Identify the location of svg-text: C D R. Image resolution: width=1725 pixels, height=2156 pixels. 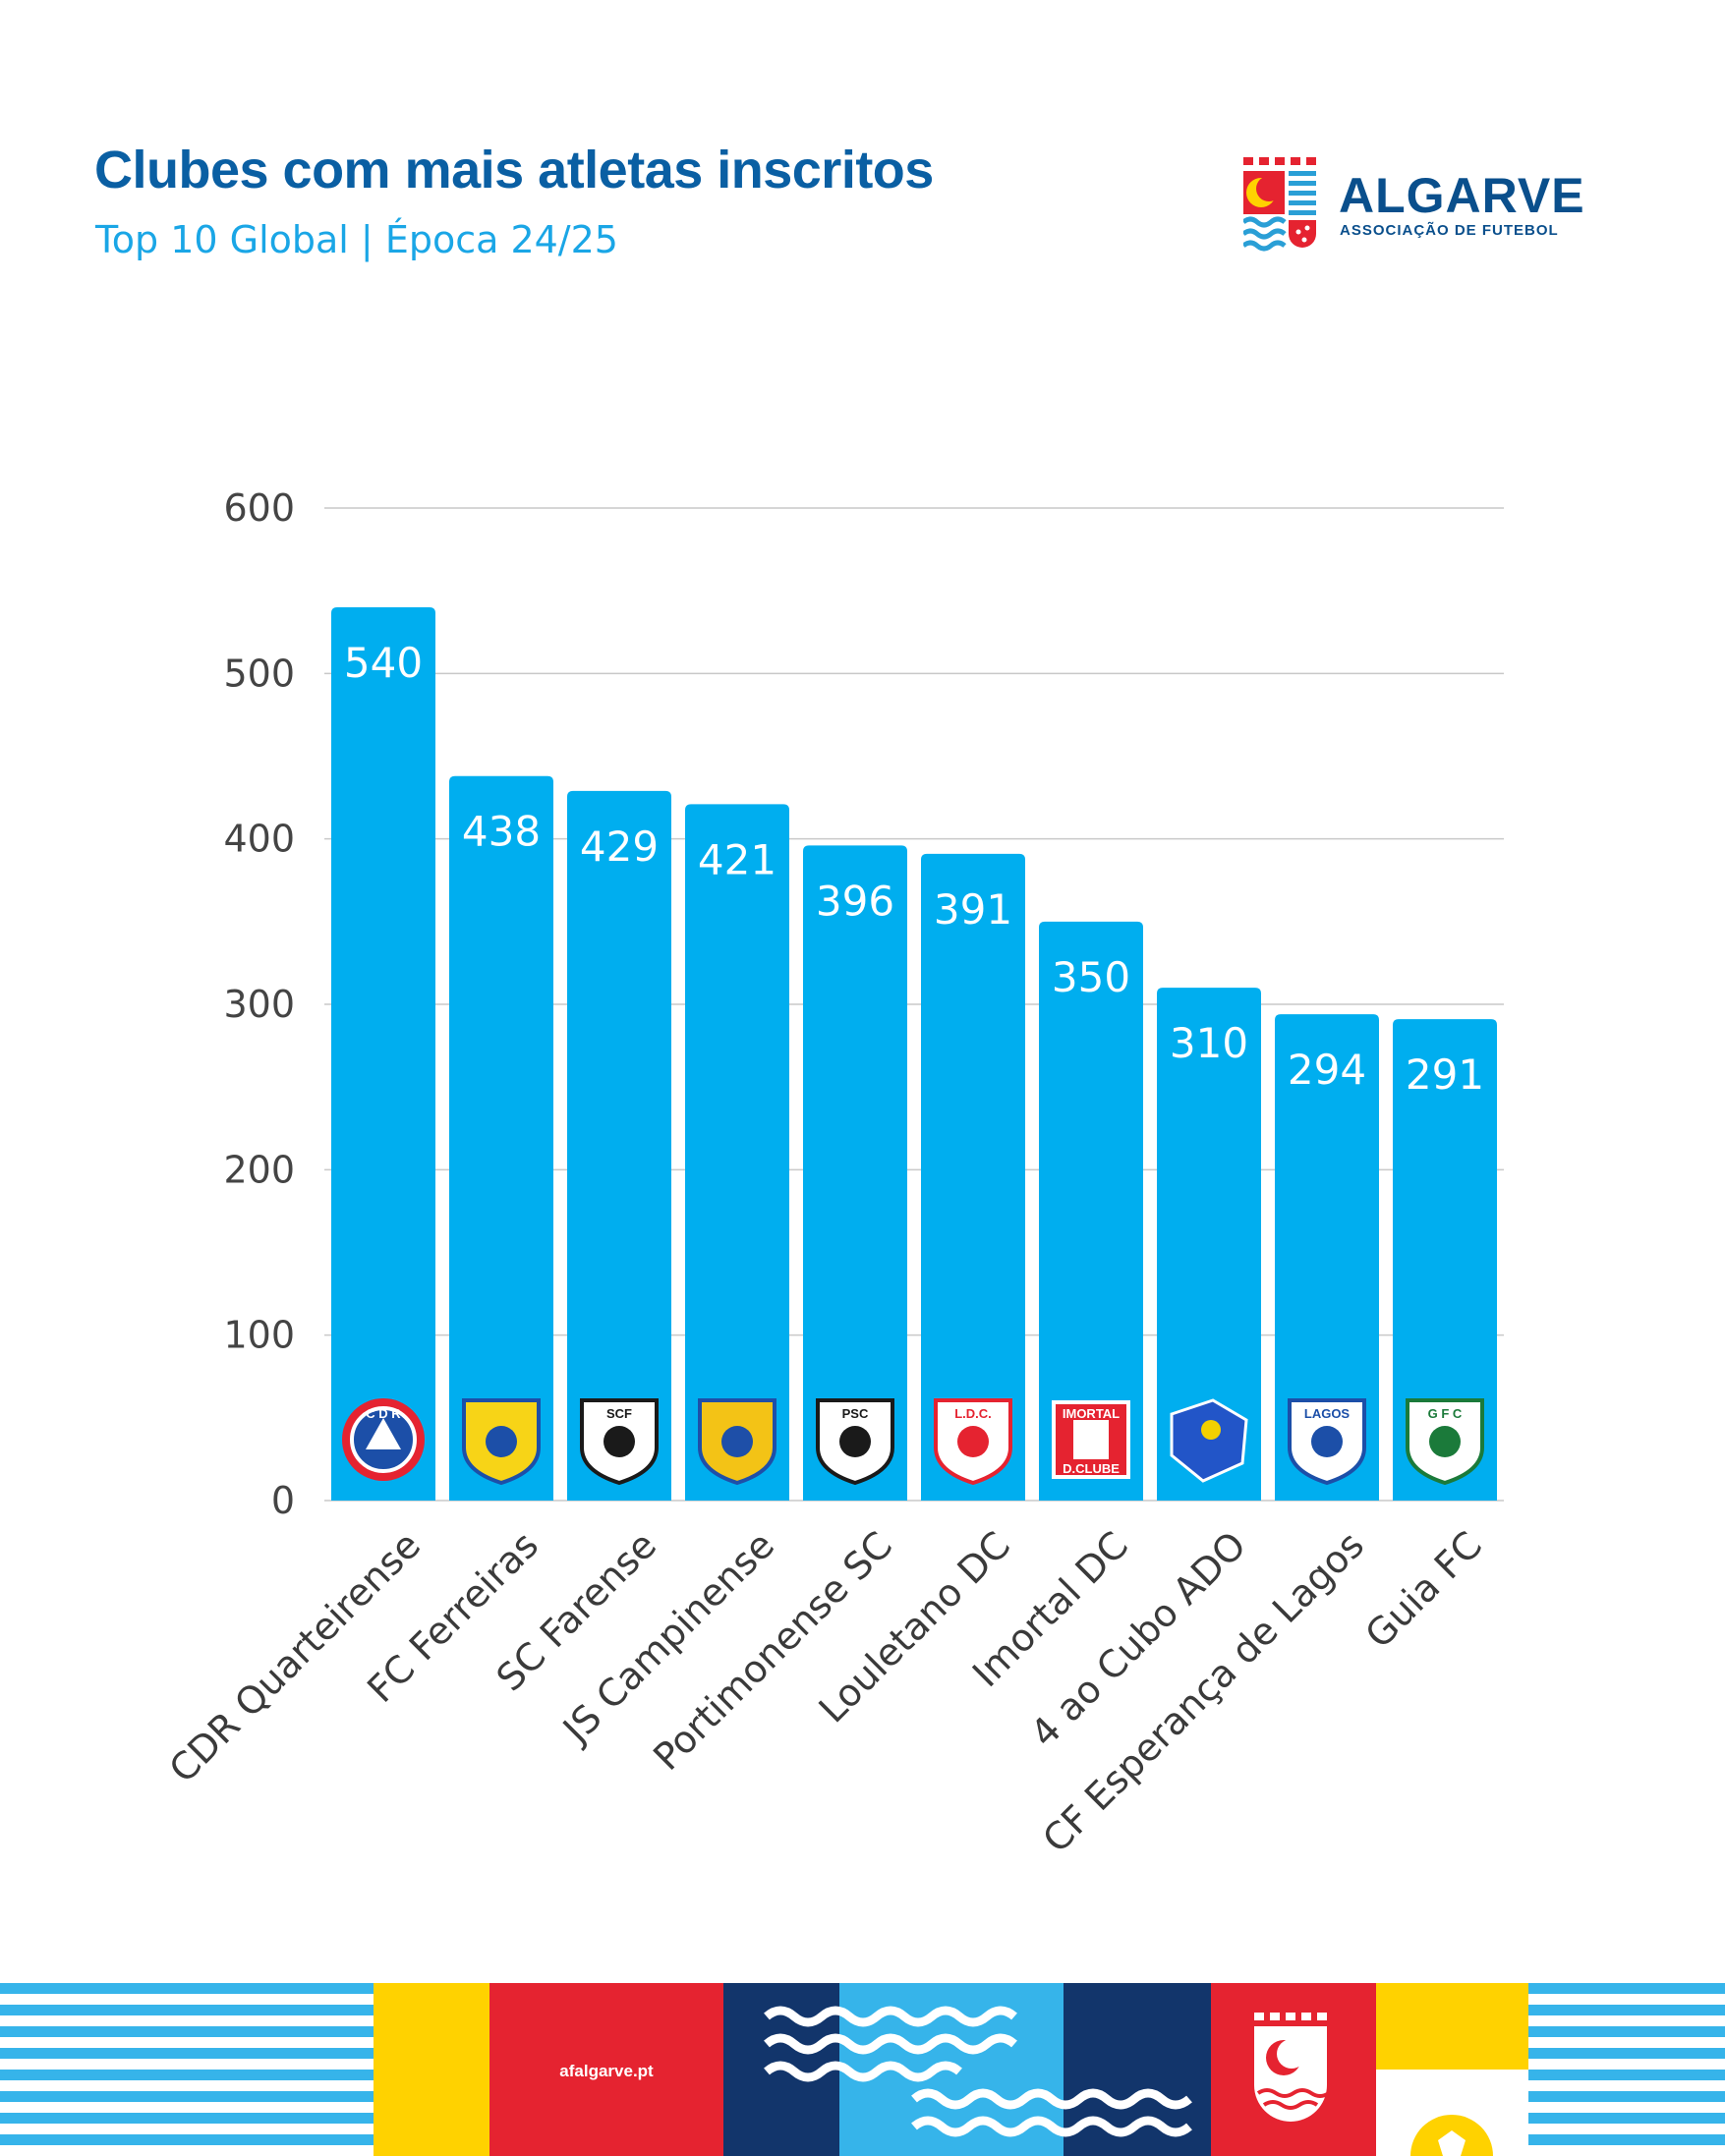
(383, 1413).